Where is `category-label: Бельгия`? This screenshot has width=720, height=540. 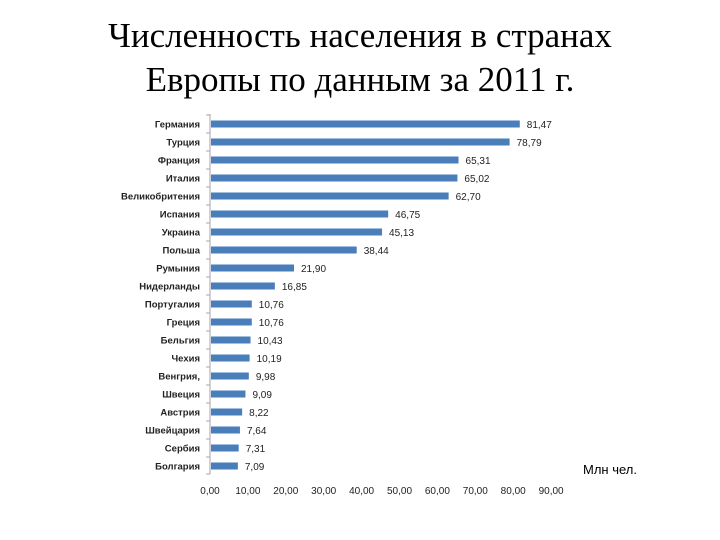
category-label: Бельгия is located at coordinates (180, 341).